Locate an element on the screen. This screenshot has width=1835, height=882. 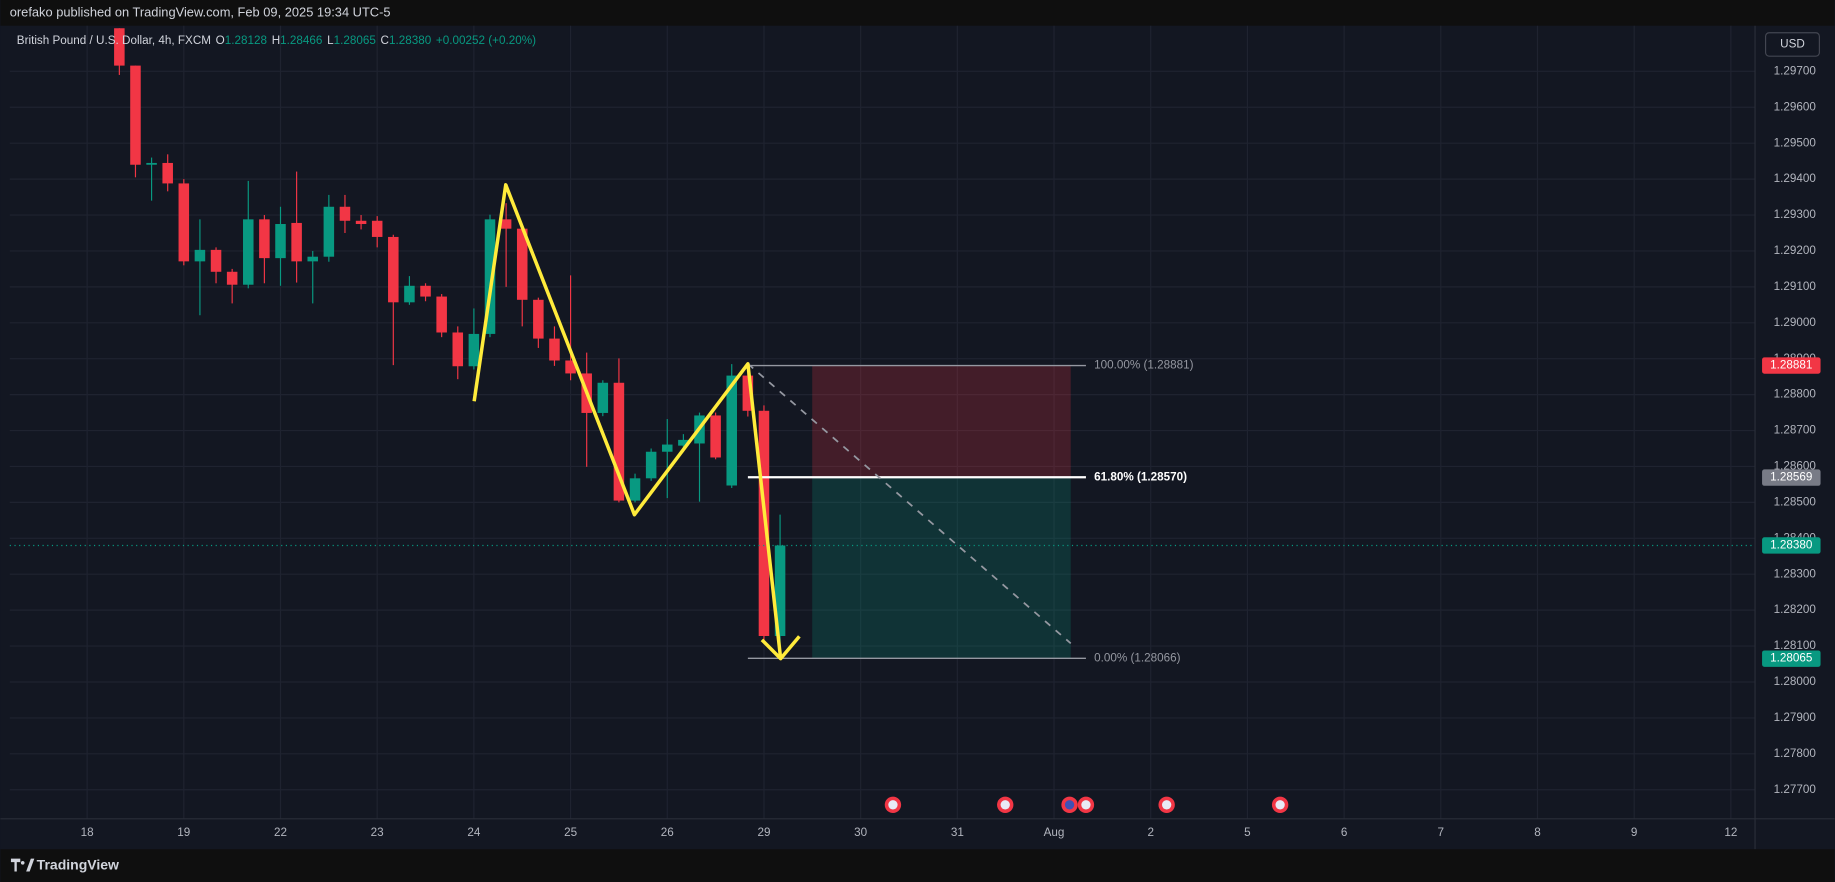
price-tag-label: 1.28569 is located at coordinates (1791, 477).